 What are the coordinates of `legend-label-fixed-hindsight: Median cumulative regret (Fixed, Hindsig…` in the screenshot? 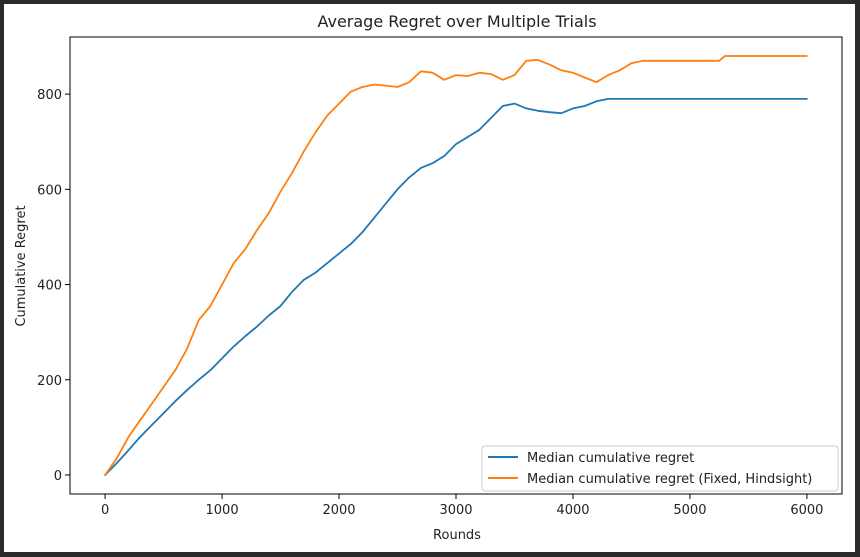 It's located at (669, 479).